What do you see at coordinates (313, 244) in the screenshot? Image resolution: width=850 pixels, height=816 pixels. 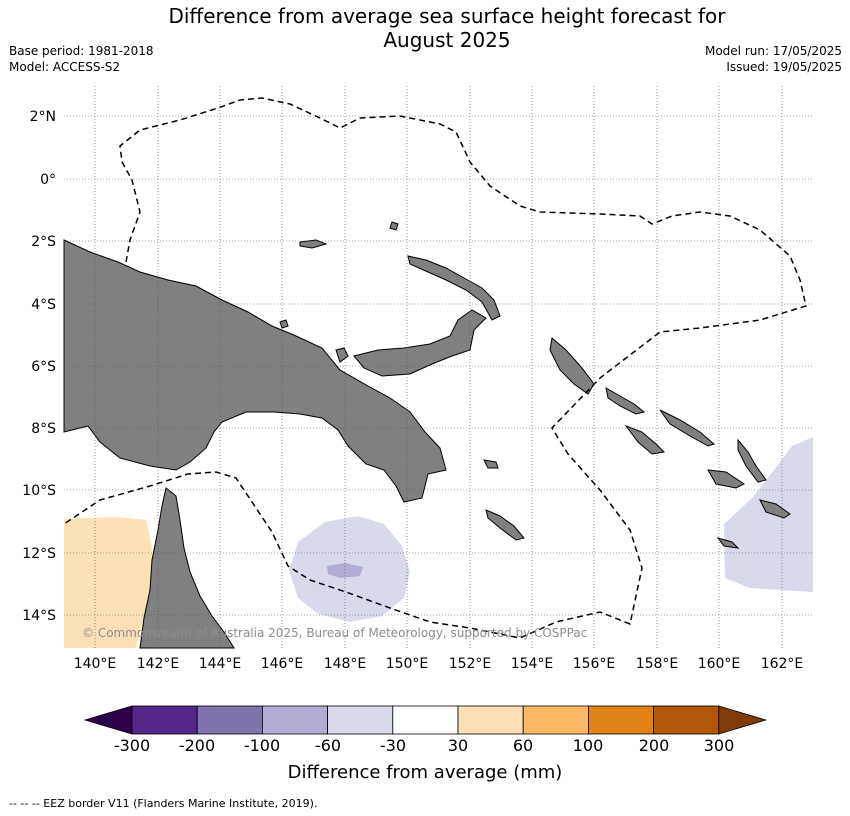 I see `manus-island` at bounding box center [313, 244].